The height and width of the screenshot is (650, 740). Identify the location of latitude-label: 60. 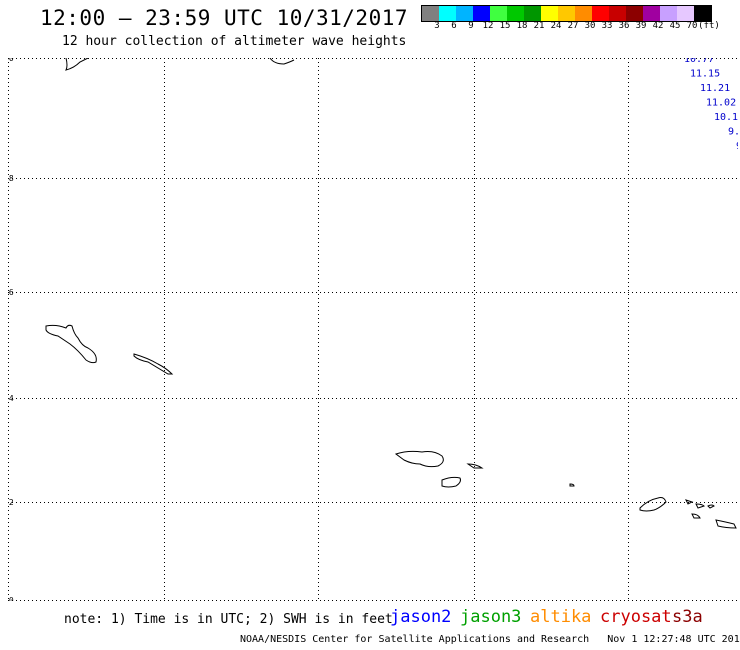
(11, 60).